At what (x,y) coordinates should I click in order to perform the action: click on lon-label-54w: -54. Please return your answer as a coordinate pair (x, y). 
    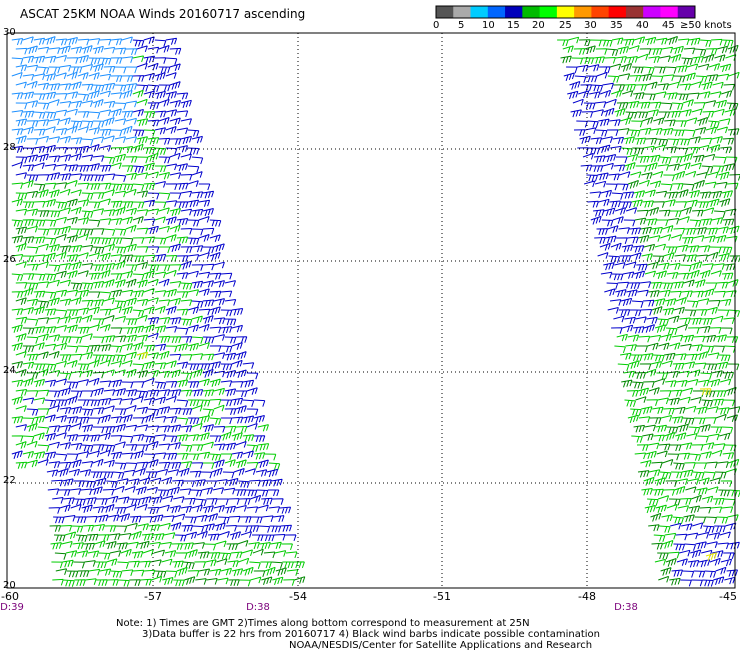
    Looking at the image, I should click on (298, 596).